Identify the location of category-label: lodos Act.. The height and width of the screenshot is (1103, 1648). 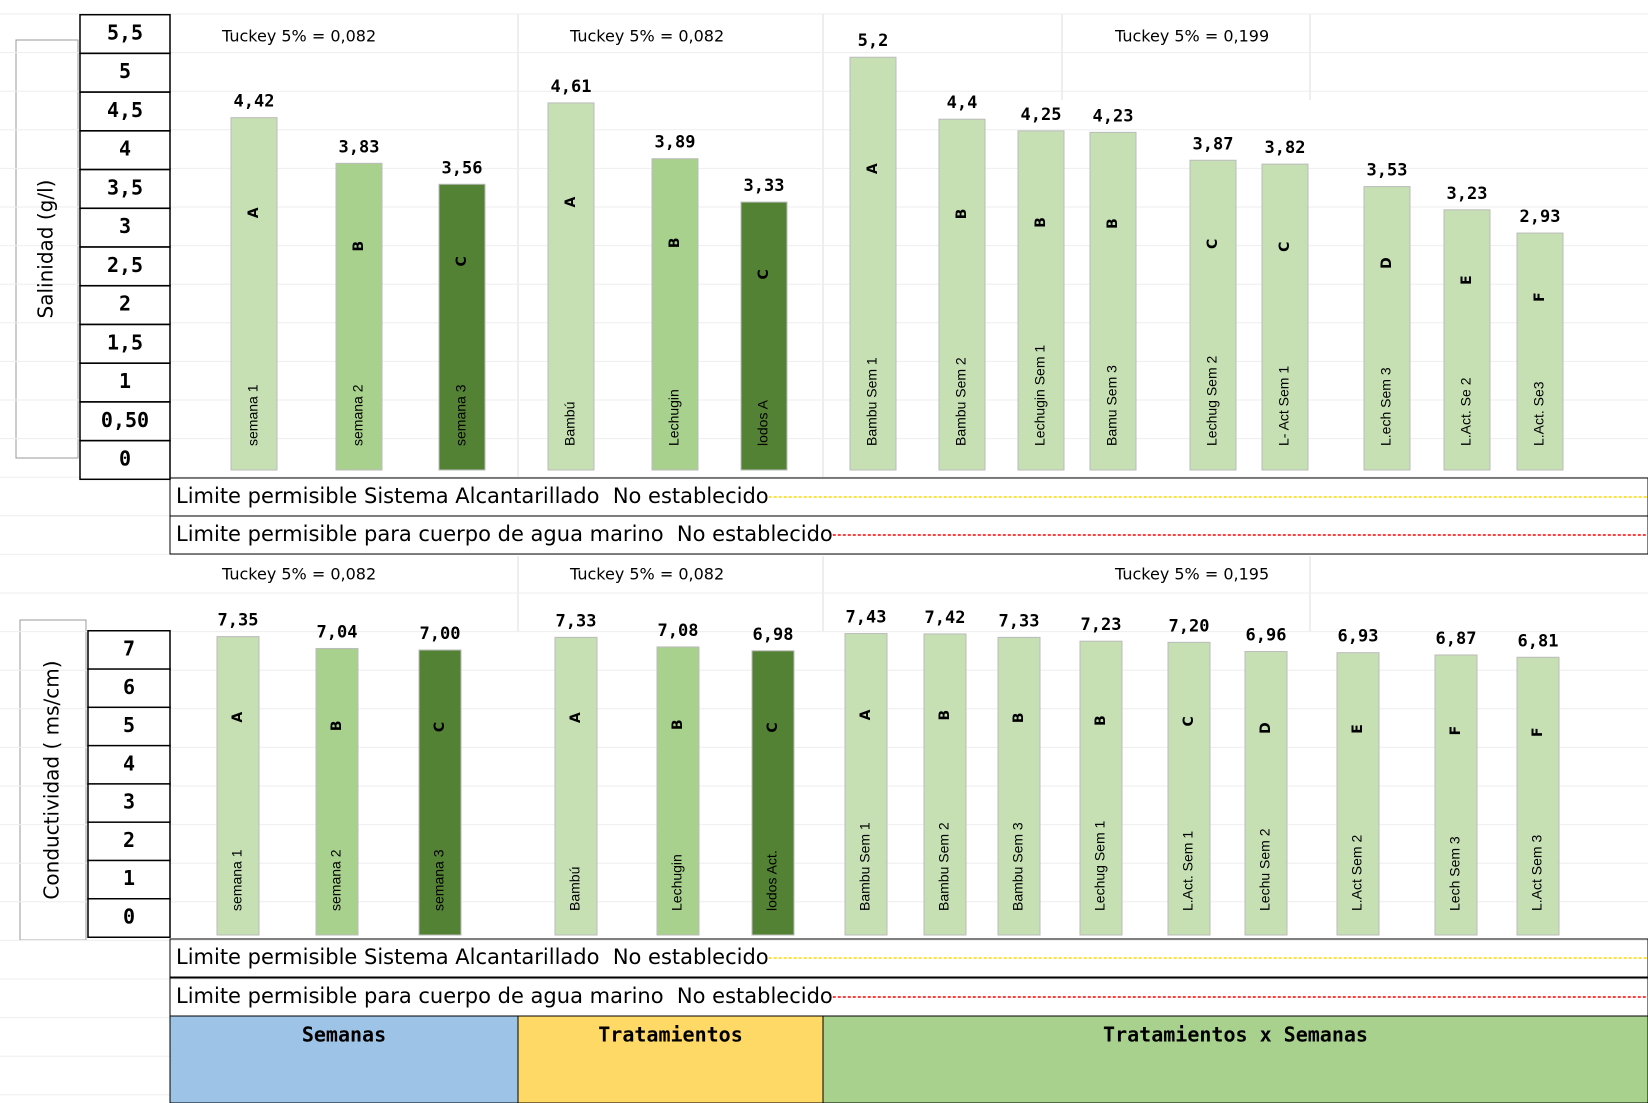
(772, 880).